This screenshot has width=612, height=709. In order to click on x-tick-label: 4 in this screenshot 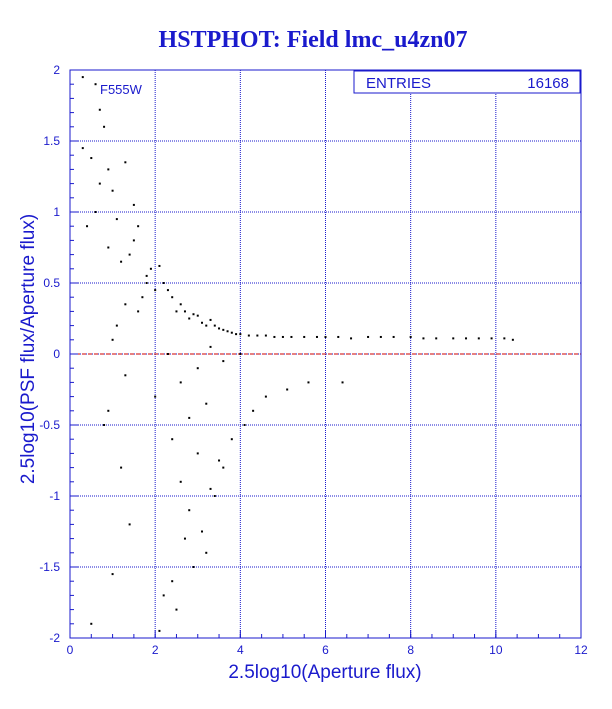, I will do `click(240, 650)`.